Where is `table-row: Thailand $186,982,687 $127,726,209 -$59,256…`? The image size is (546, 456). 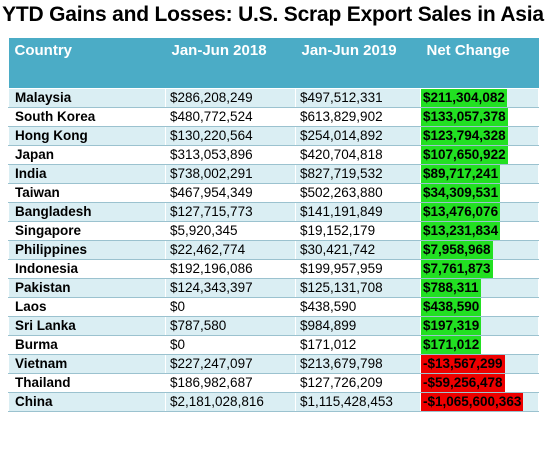 table-row: Thailand $186,982,687 $127,726,209 -$59,256… is located at coordinates (273, 382).